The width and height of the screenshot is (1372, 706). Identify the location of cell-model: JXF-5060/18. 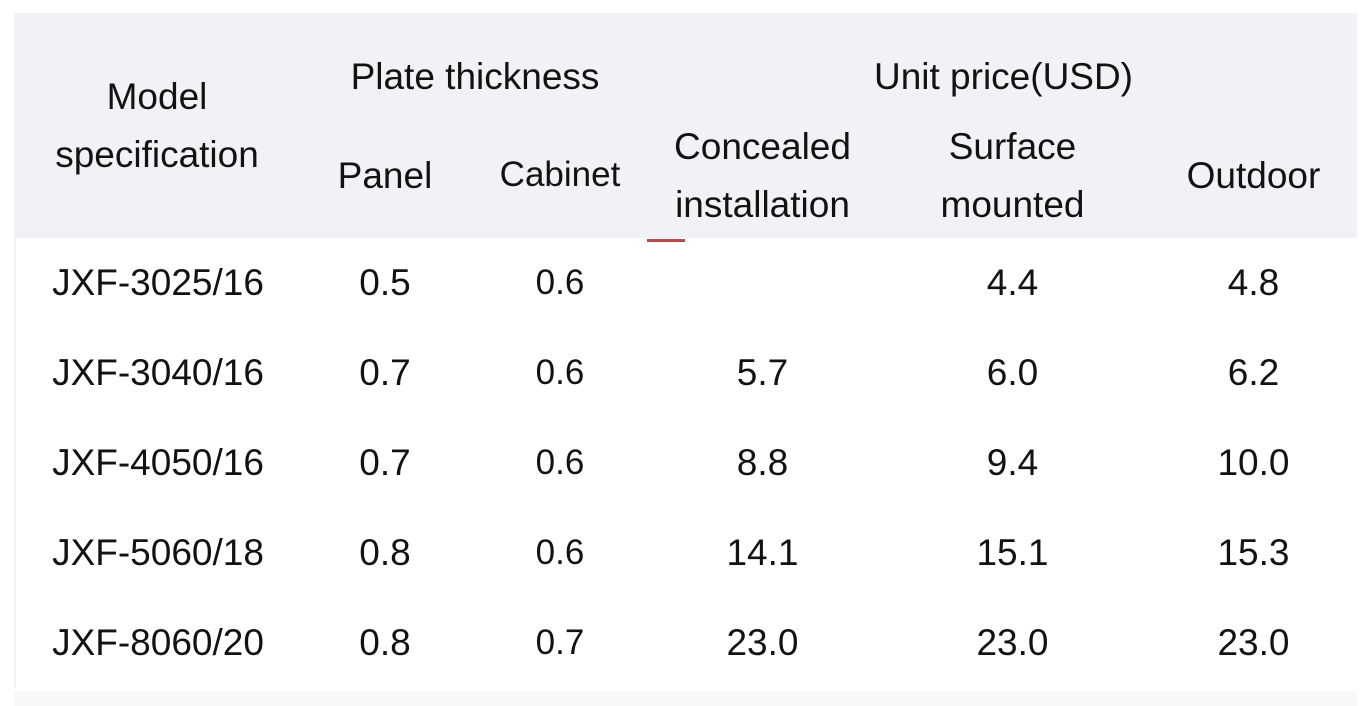
(158, 552).